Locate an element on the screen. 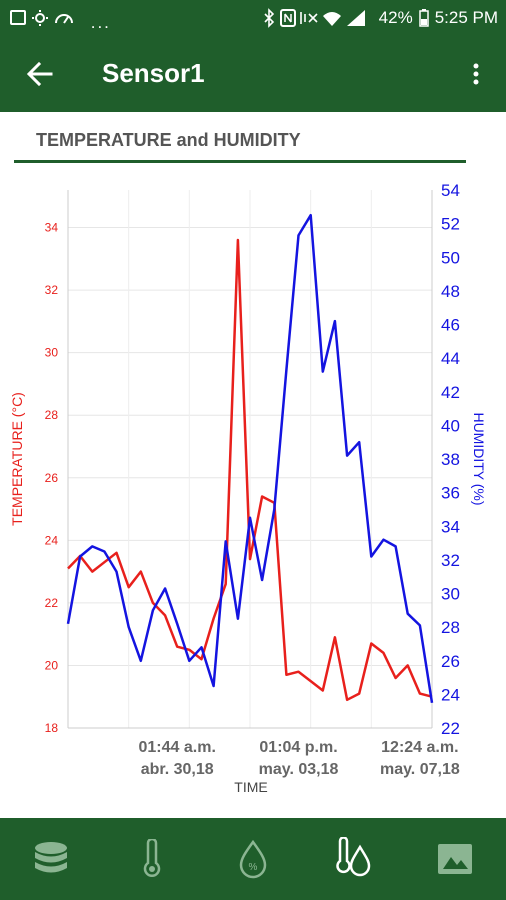 The image size is (506, 900). right-tick-label: 50 is located at coordinates (450, 257).